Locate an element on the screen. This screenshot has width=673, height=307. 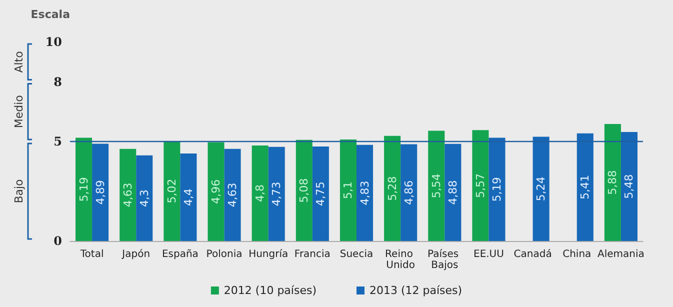
y-tick-label: 5 is located at coordinates (58, 141).